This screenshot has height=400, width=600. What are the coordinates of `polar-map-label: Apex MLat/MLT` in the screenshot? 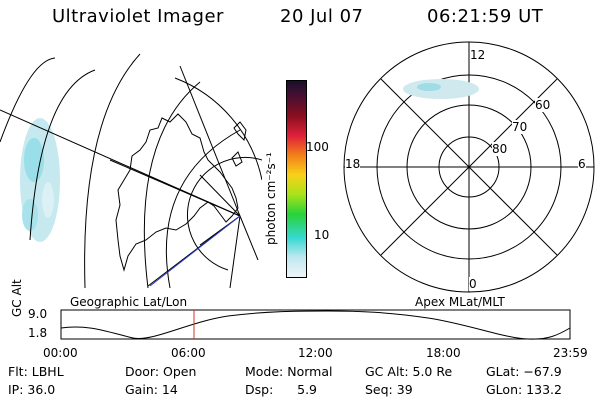 It's located at (460, 302).